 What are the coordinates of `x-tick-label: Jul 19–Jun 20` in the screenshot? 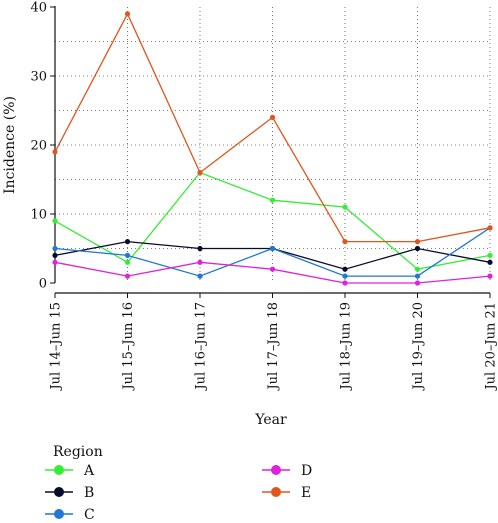 It's located at (418, 347).